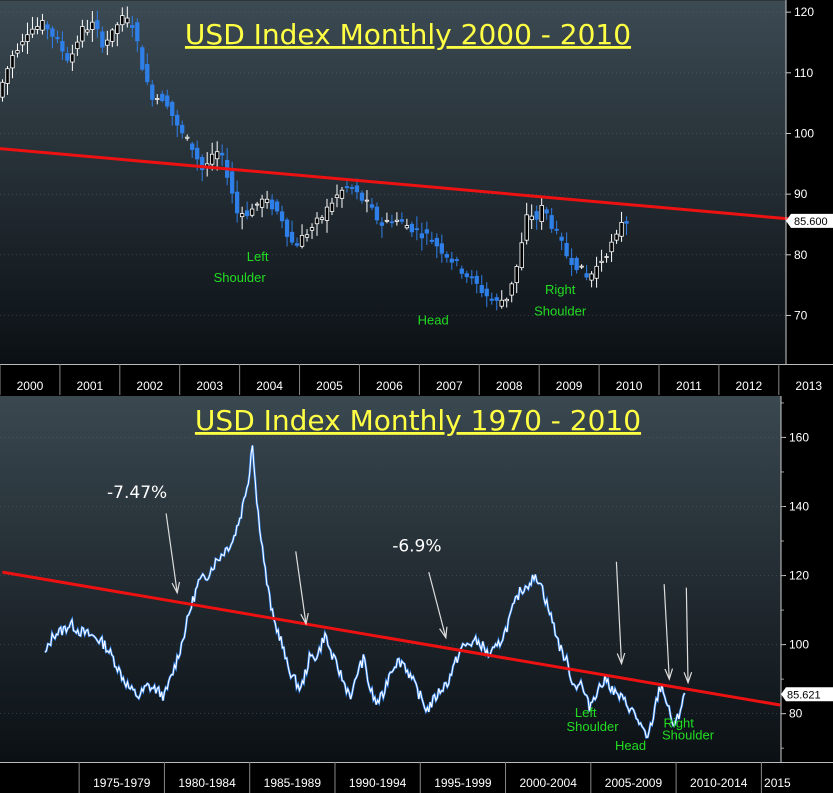  I want to click on y-tick-label: 80, so click(796, 714).